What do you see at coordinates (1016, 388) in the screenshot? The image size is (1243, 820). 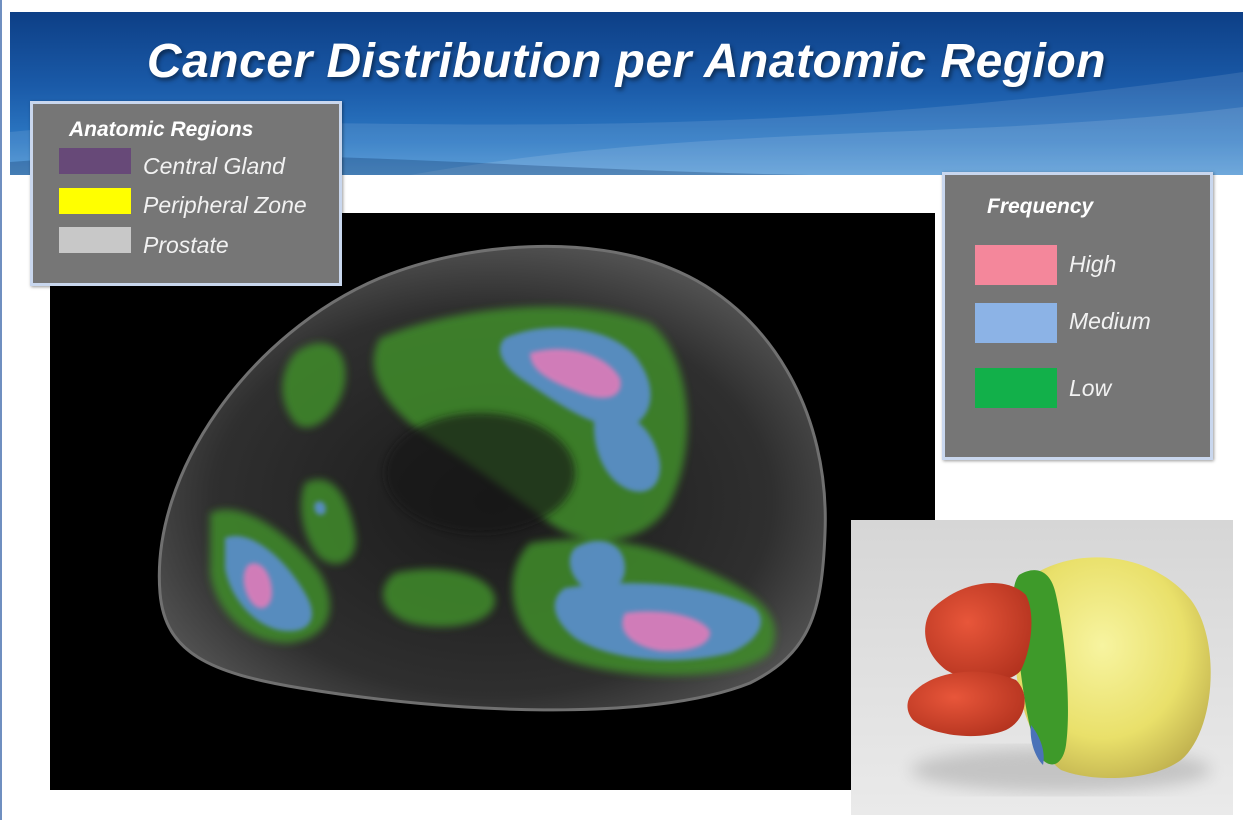 I see `swatch-low` at bounding box center [1016, 388].